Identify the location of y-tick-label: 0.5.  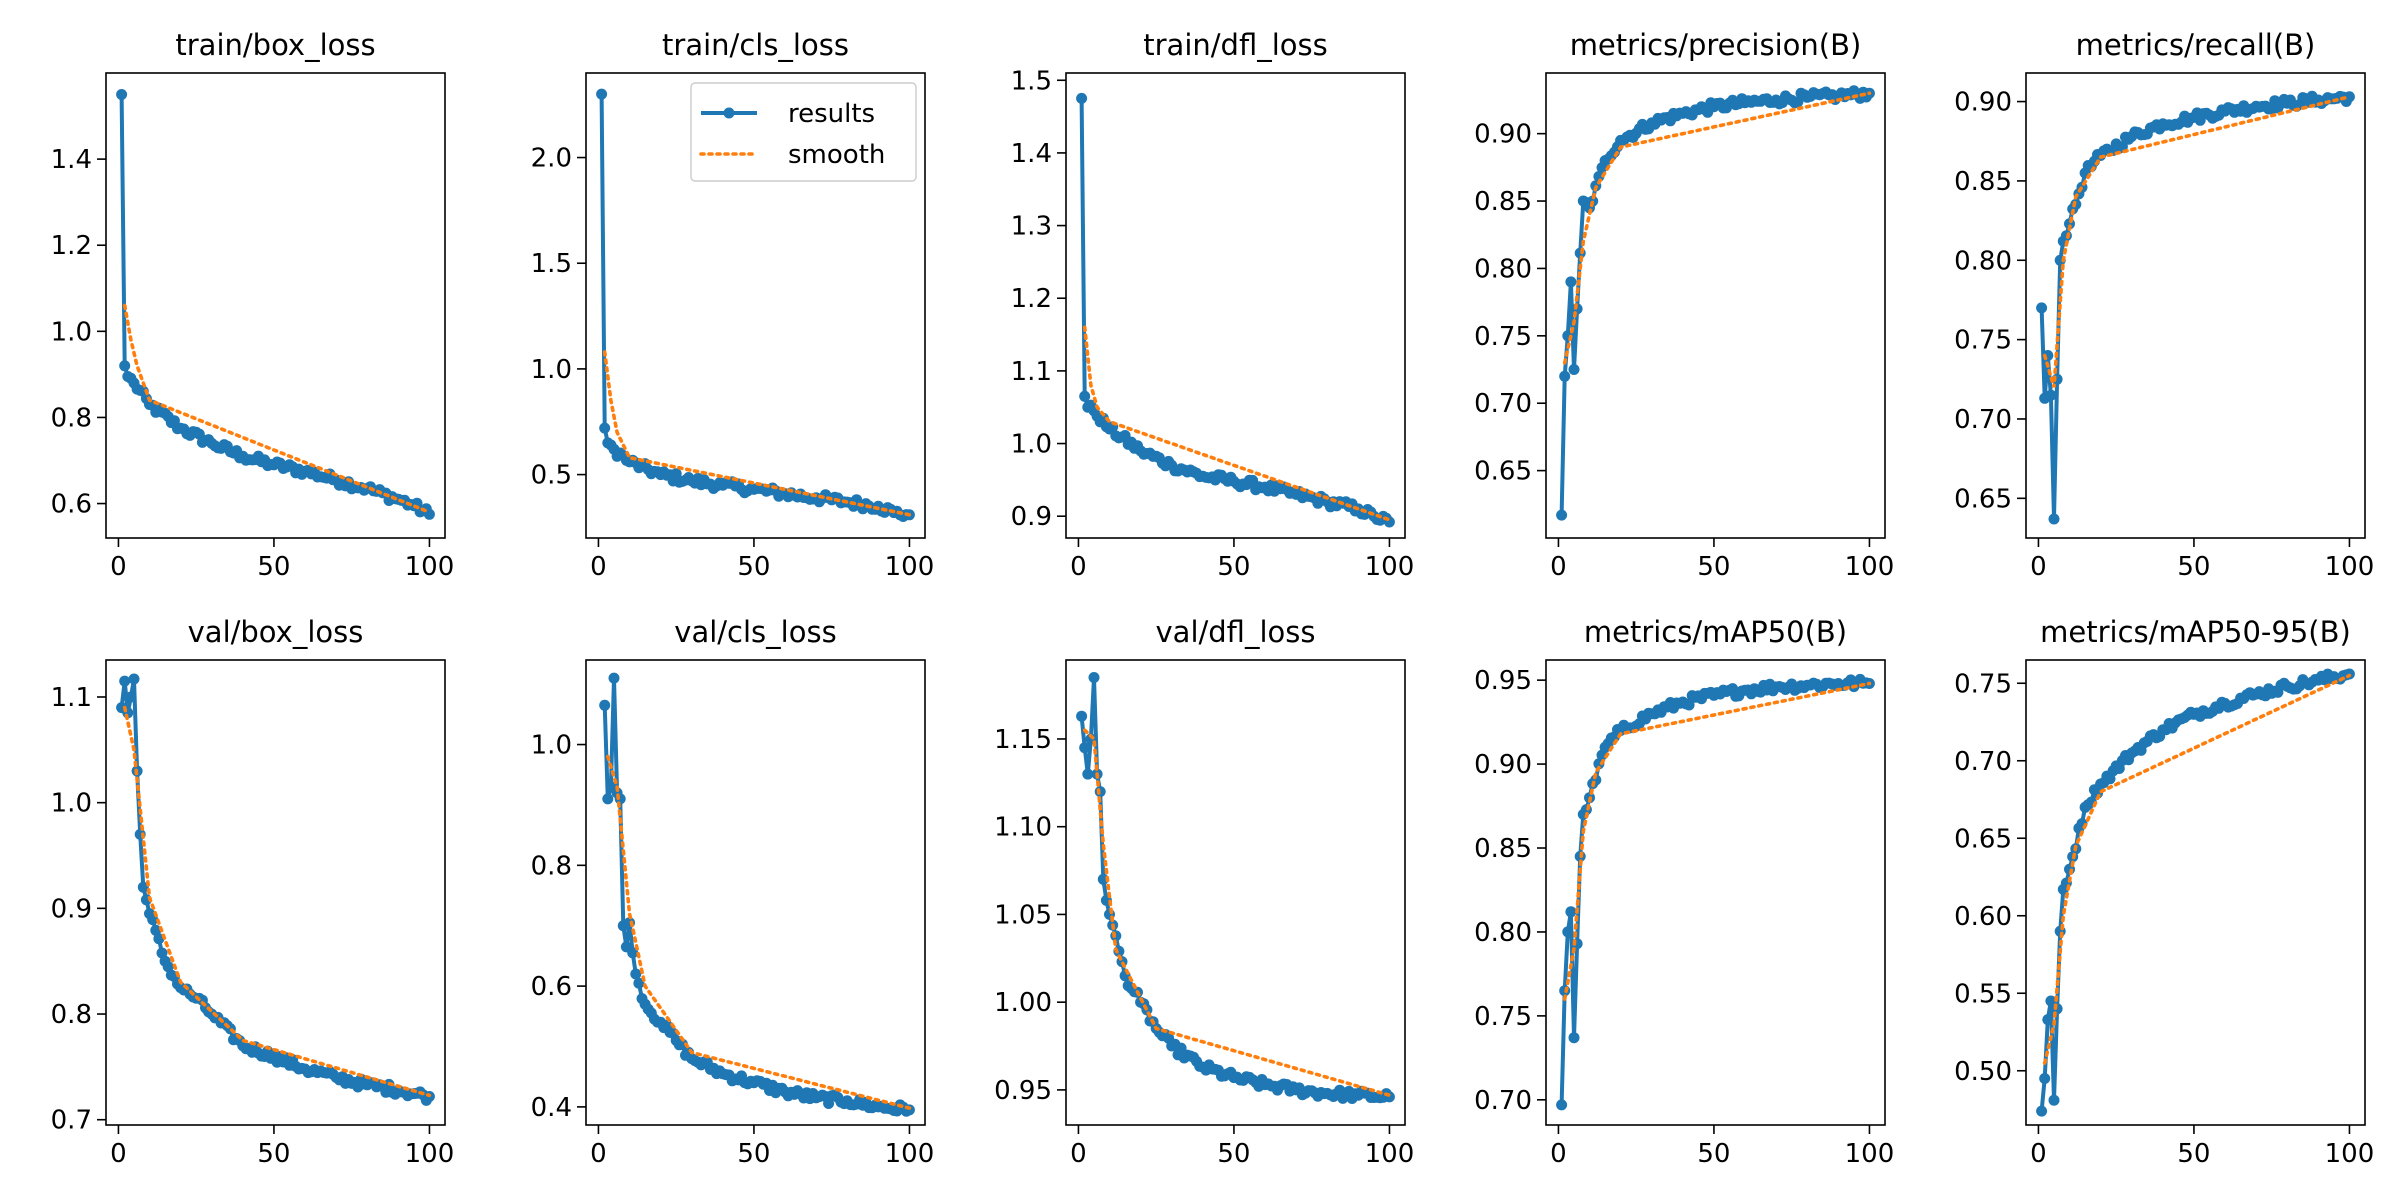
(551, 476).